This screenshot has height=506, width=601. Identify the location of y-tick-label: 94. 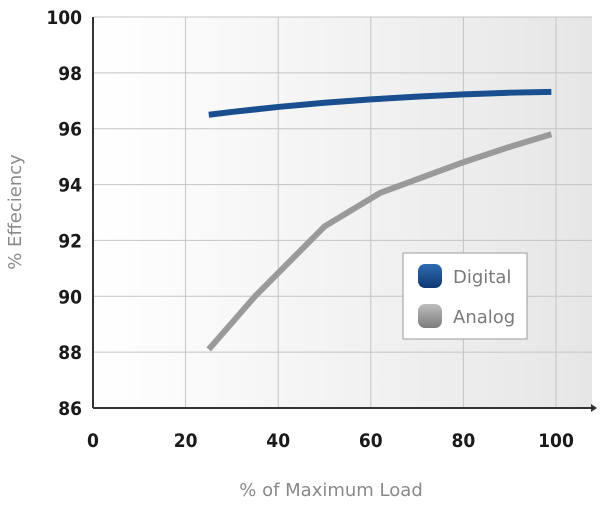
(70, 186).